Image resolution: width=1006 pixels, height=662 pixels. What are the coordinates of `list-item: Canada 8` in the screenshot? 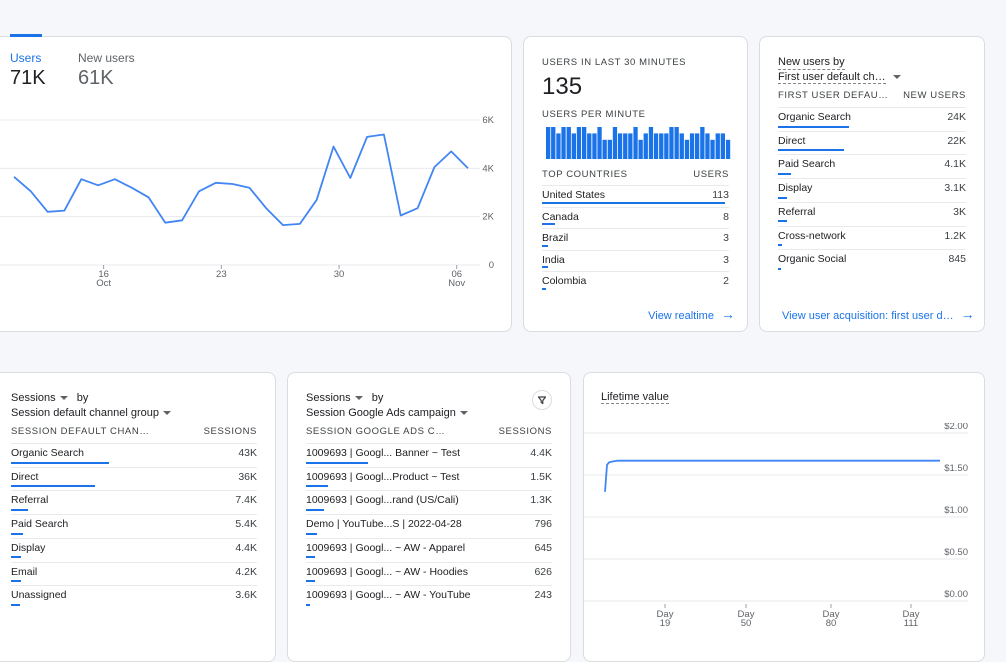 It's located at (635, 218).